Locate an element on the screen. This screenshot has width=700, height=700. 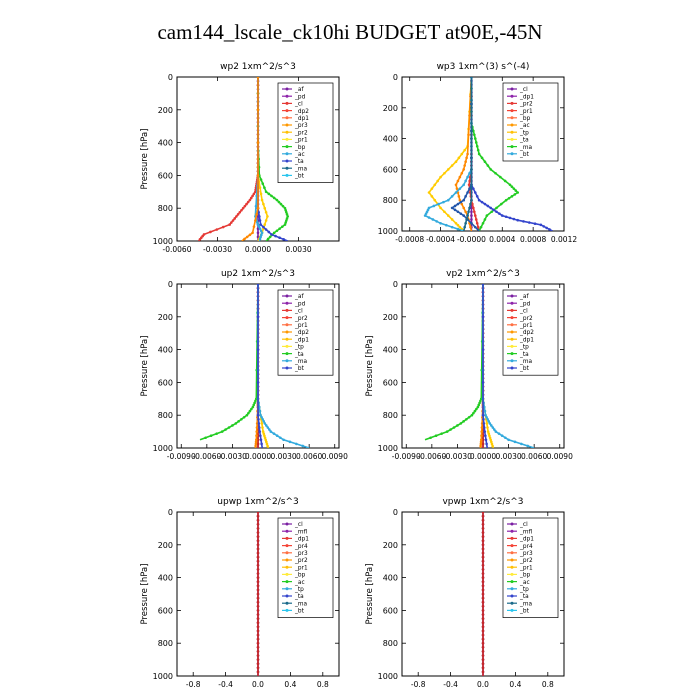
x-tick-label: 0.0 is located at coordinates (258, 684).